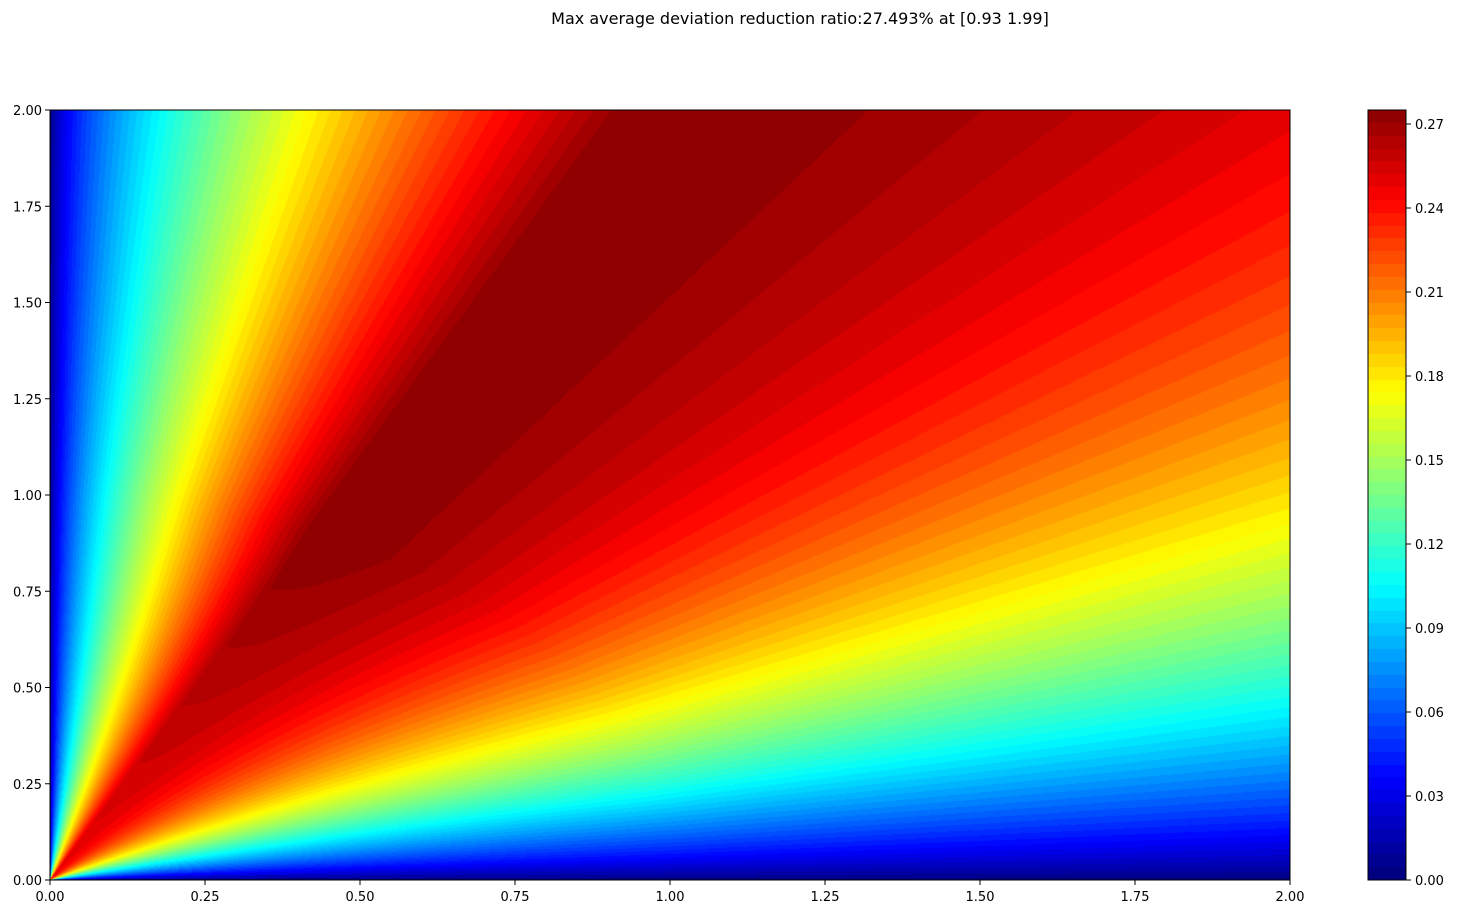  I want to click on colorbar-tick-label: 0.00, so click(1429, 881).